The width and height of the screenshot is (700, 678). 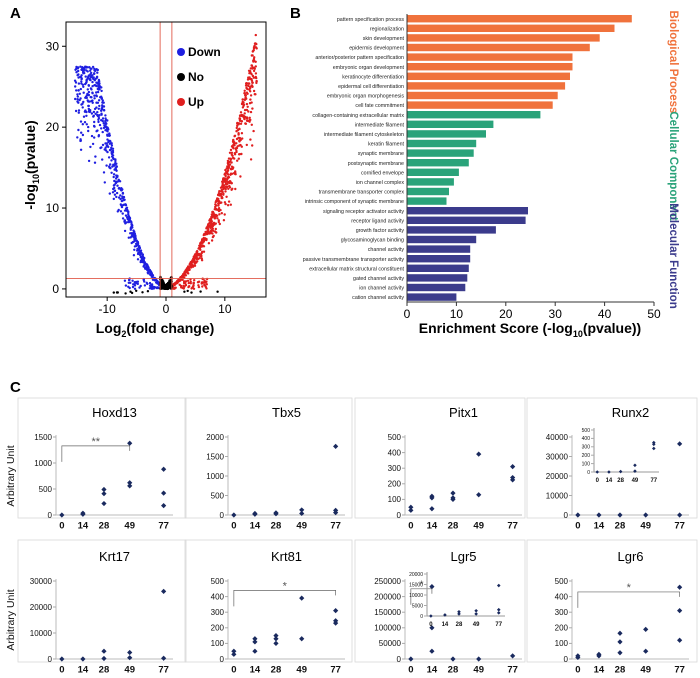 What do you see at coordinates (387, 612) in the screenshot?
I see `expr-ytick-label: 150000` at bounding box center [387, 612].